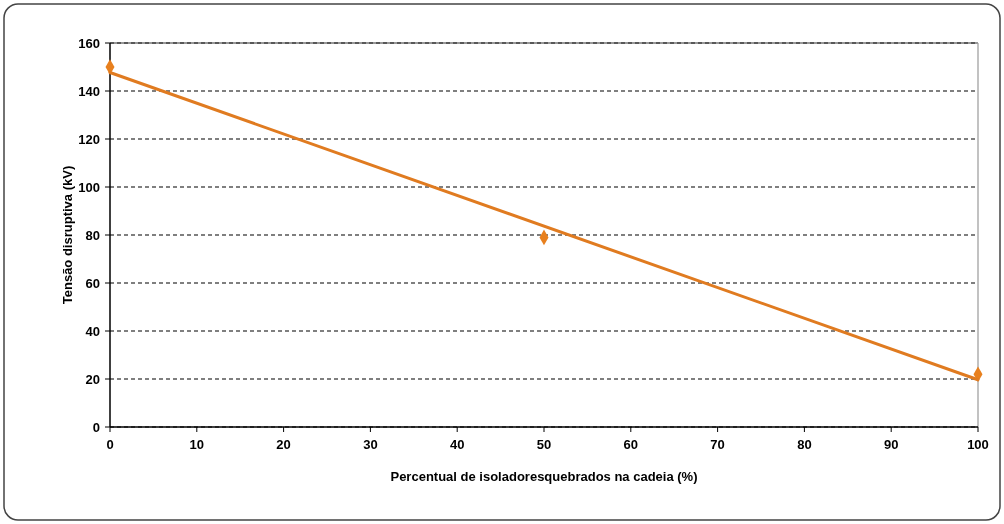  Describe the element at coordinates (92, 283) in the screenshot. I see `y-tick-label: 60` at that location.